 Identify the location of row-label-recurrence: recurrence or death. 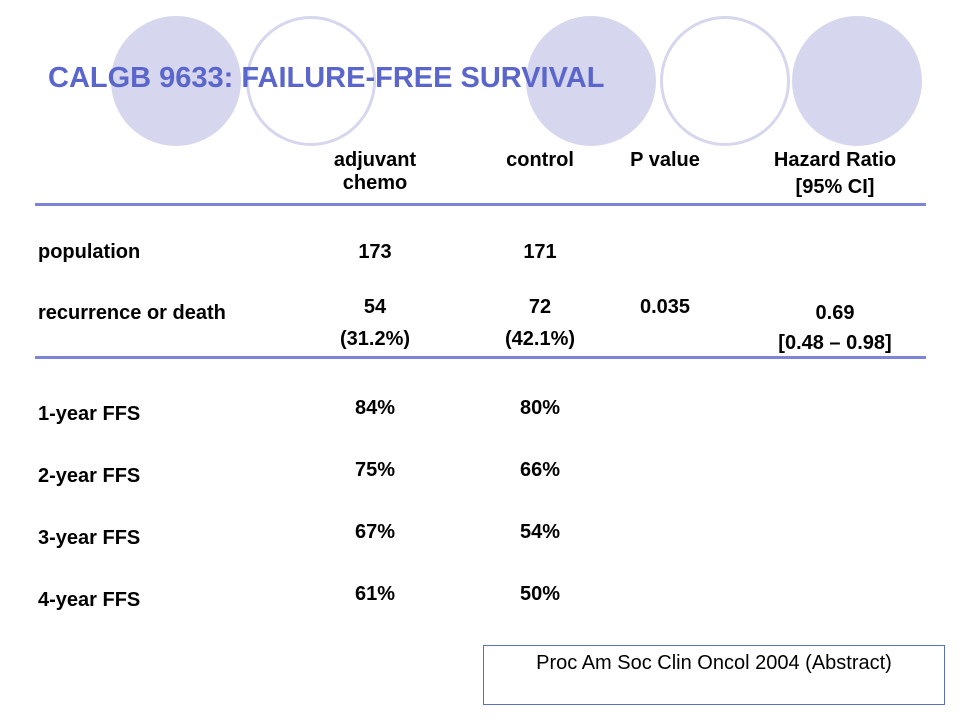
(132, 313).